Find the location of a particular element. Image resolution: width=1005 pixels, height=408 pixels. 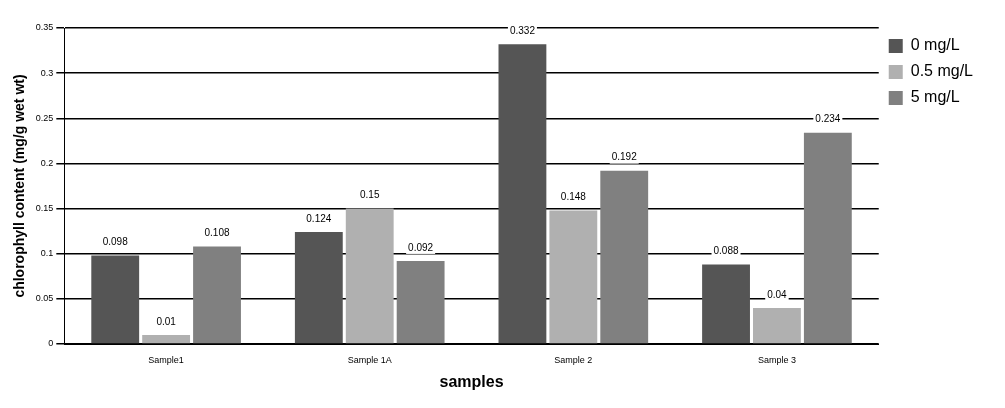

y-tick-label: 0.2 is located at coordinates (47, 162).